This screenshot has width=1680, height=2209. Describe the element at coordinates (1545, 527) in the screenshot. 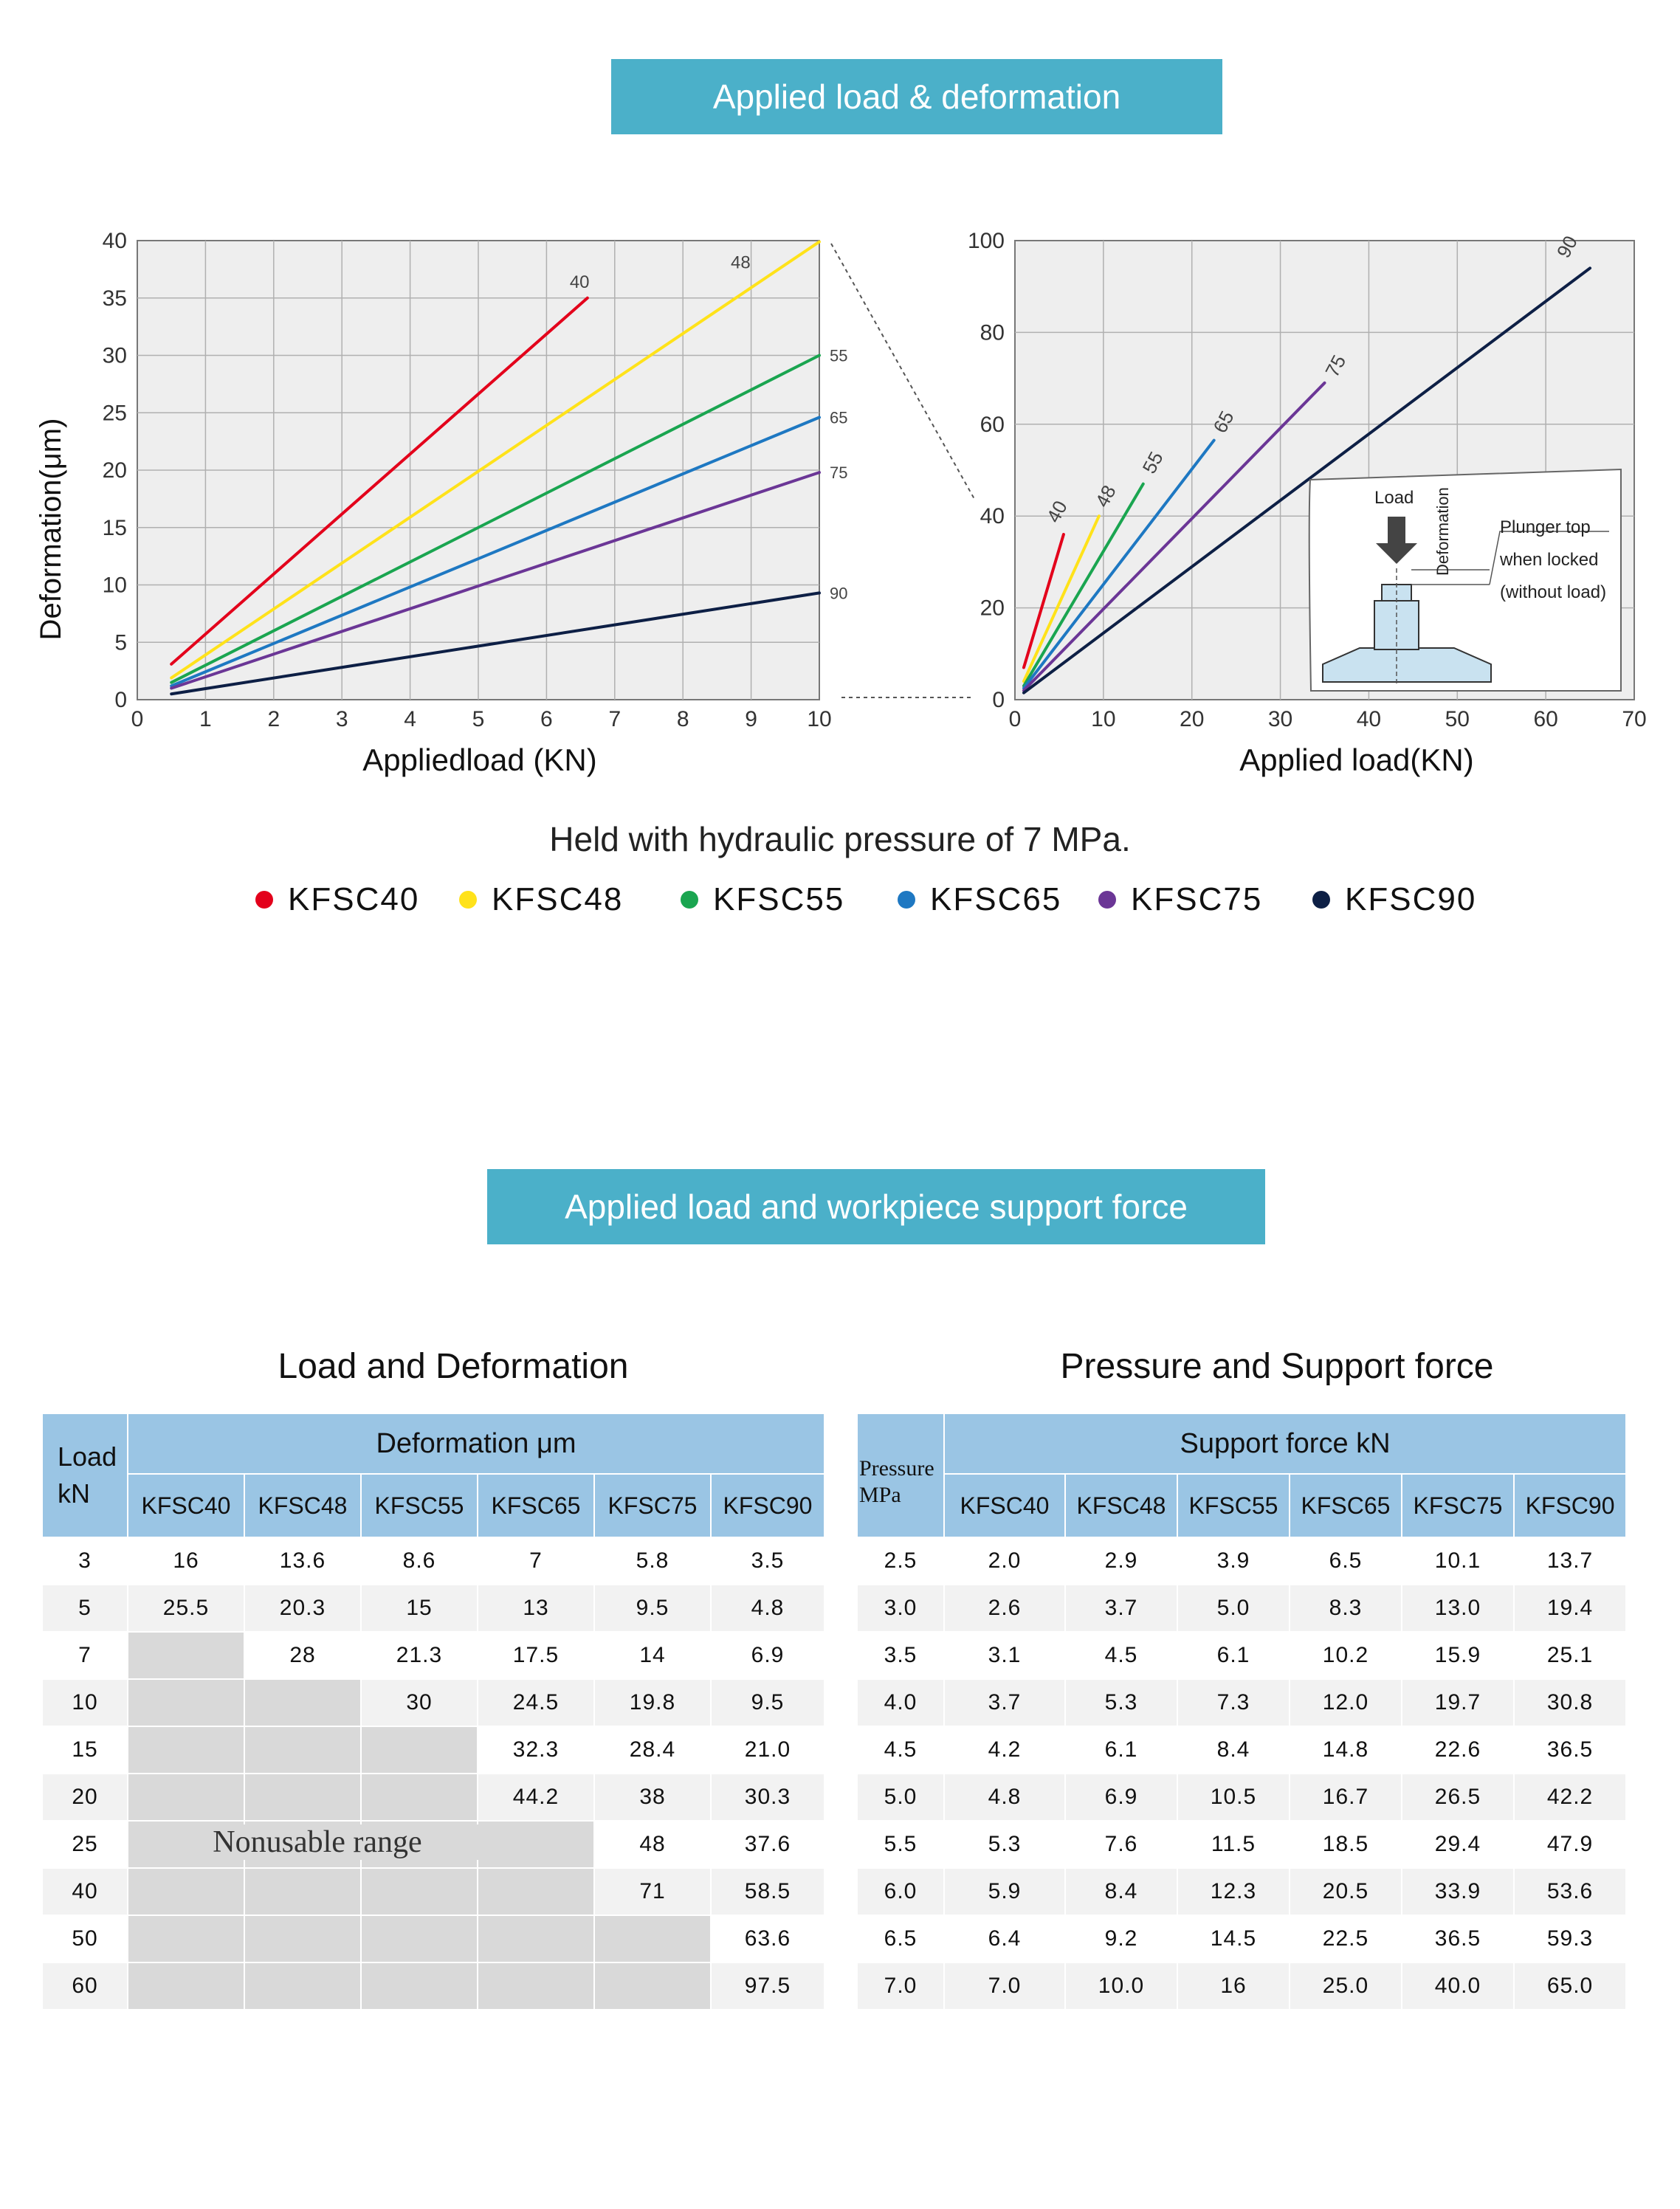

I see `inset-note: Plunger top` at that location.